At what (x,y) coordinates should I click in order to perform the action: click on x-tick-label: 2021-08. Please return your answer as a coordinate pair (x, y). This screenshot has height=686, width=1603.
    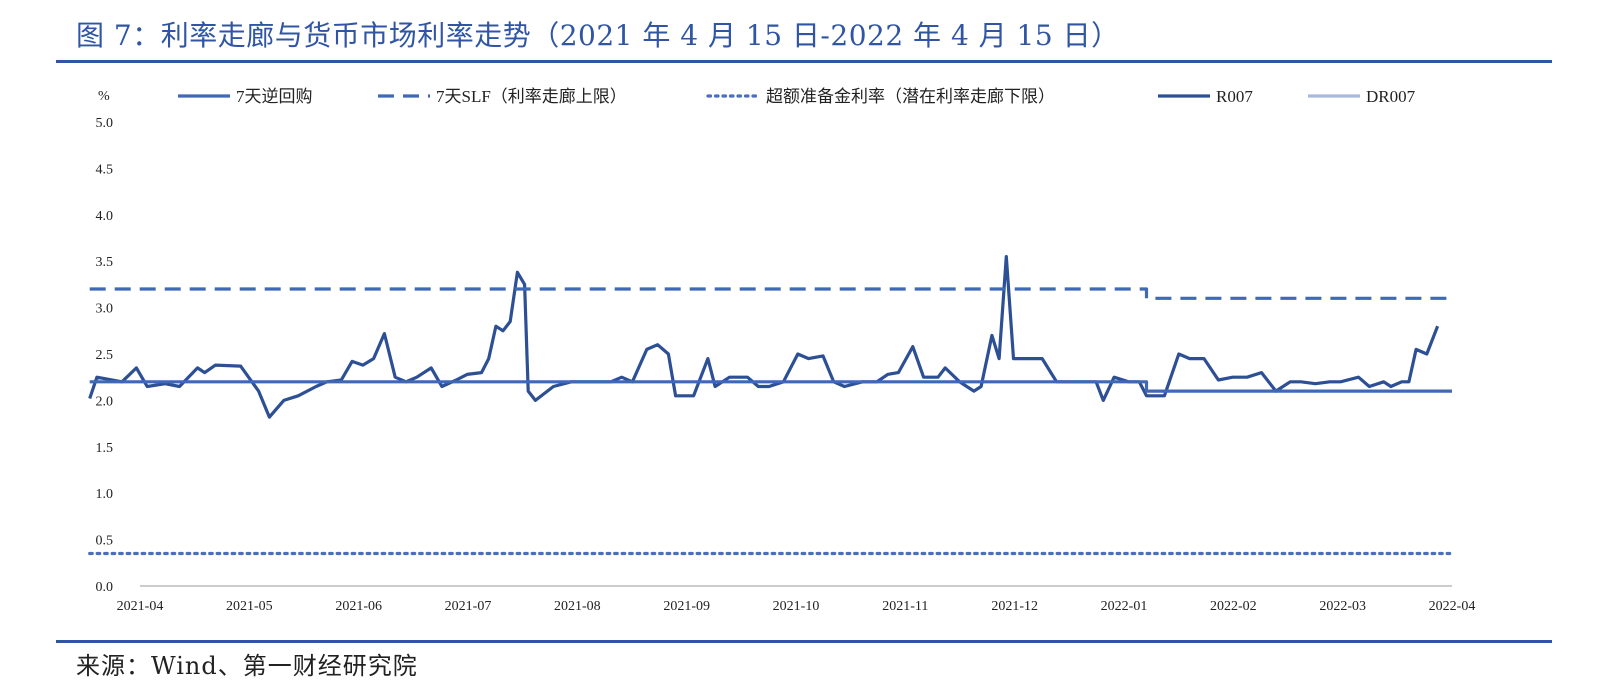
    Looking at the image, I should click on (577, 606).